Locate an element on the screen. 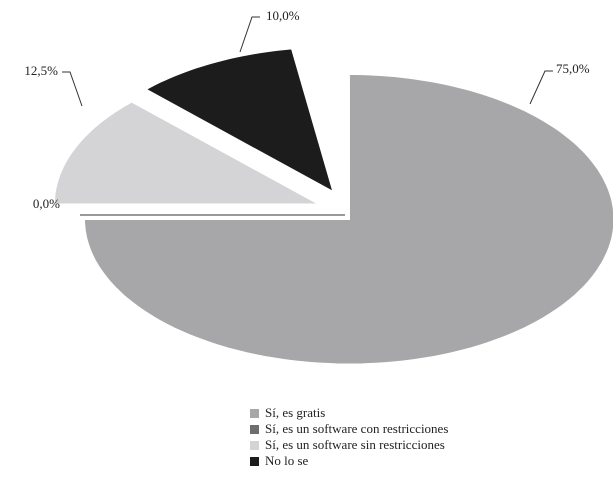  legend-label: Sí, es gratis is located at coordinates (295, 412).